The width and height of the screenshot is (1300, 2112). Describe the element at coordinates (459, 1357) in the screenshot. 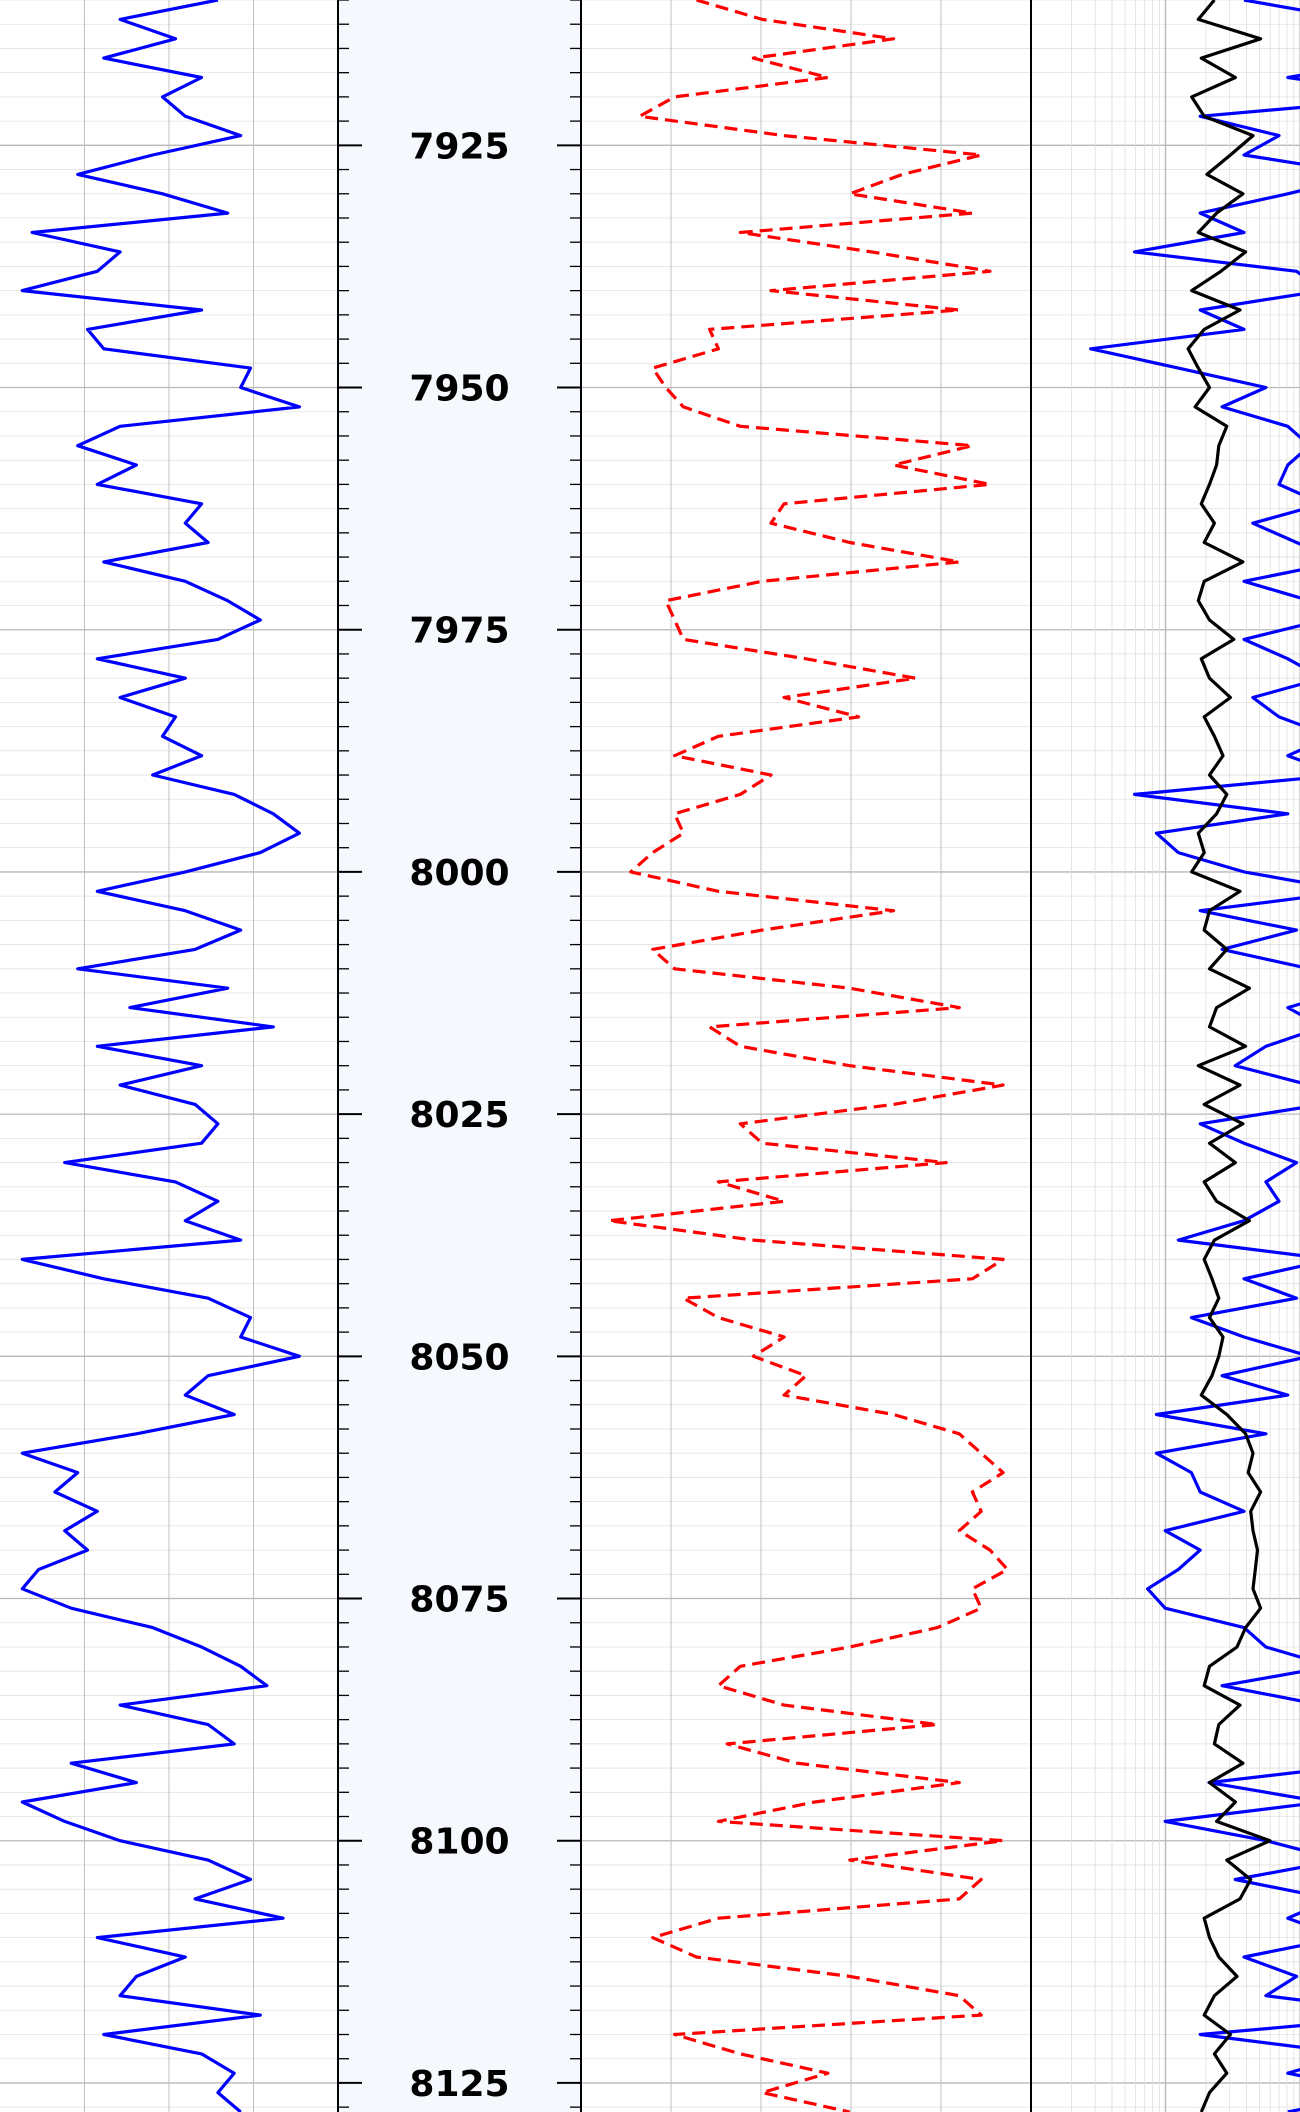

I see `depth-tick-label: 8050` at that location.